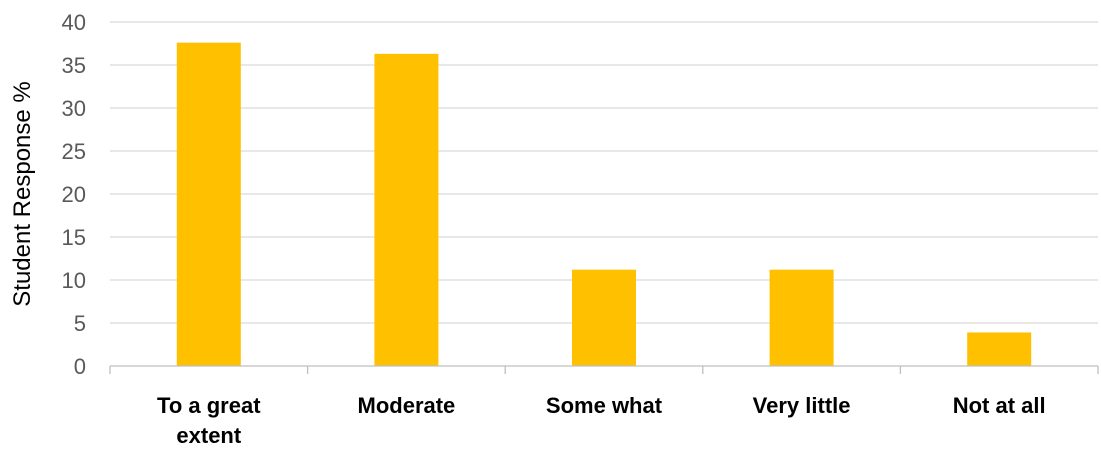 This screenshot has height=455, width=1101. What do you see at coordinates (604, 405) in the screenshot?
I see `category-label: Some what` at bounding box center [604, 405].